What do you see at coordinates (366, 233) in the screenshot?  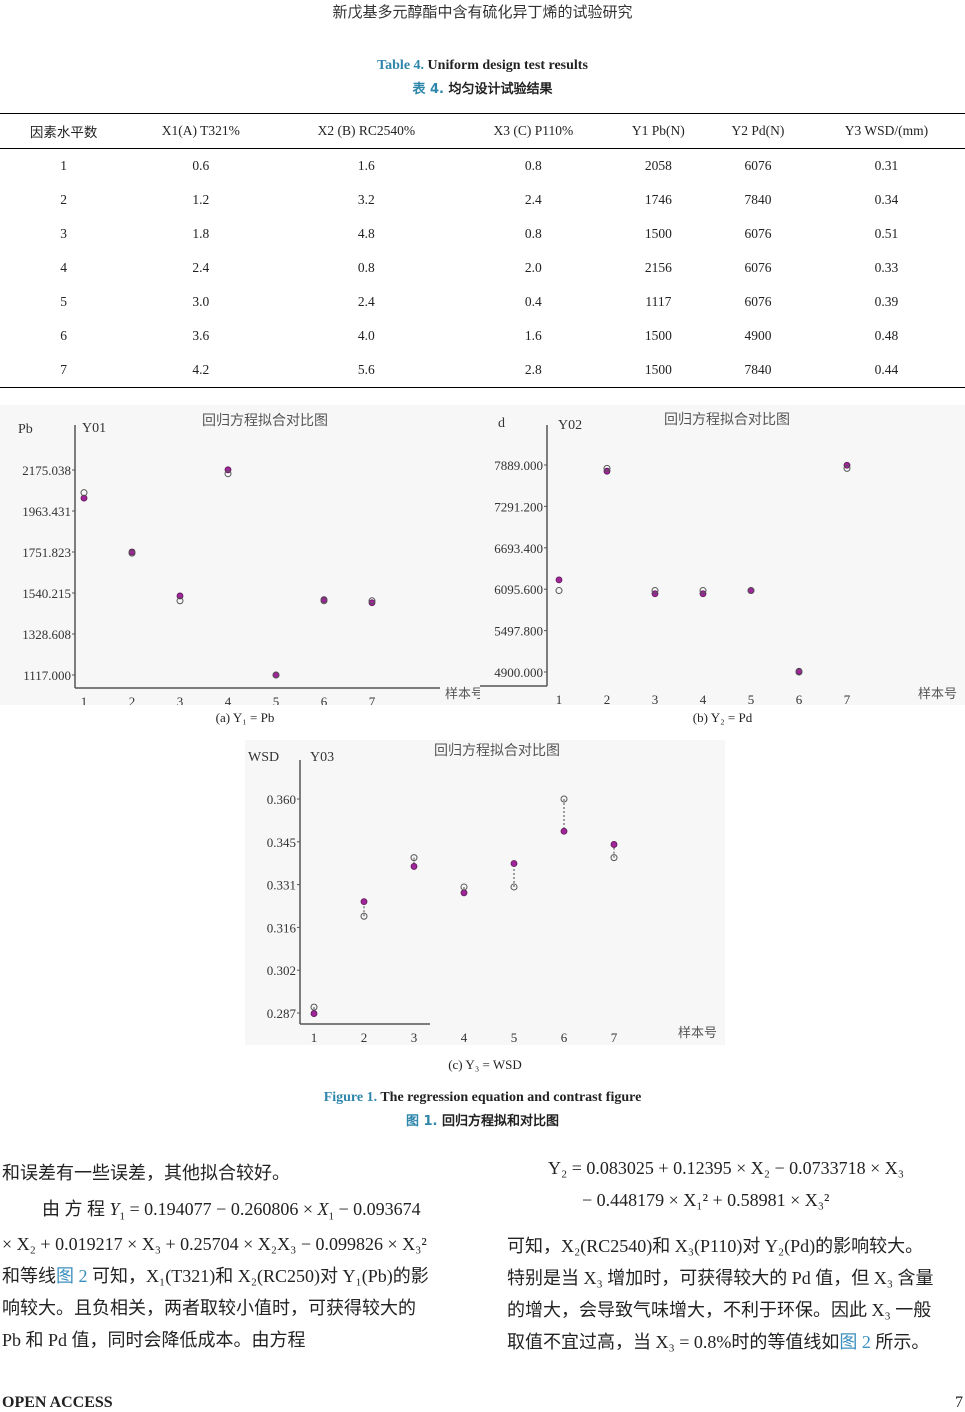 I see `table-cell: 4.8` at bounding box center [366, 233].